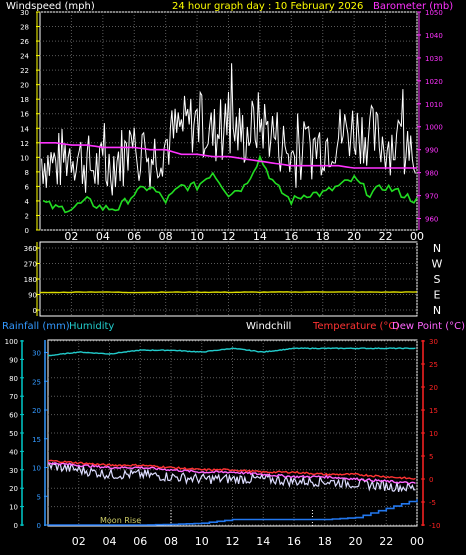  Describe the element at coordinates (13, 489) in the screenshot. I see `rainfall-tick-label: 20` at that location.